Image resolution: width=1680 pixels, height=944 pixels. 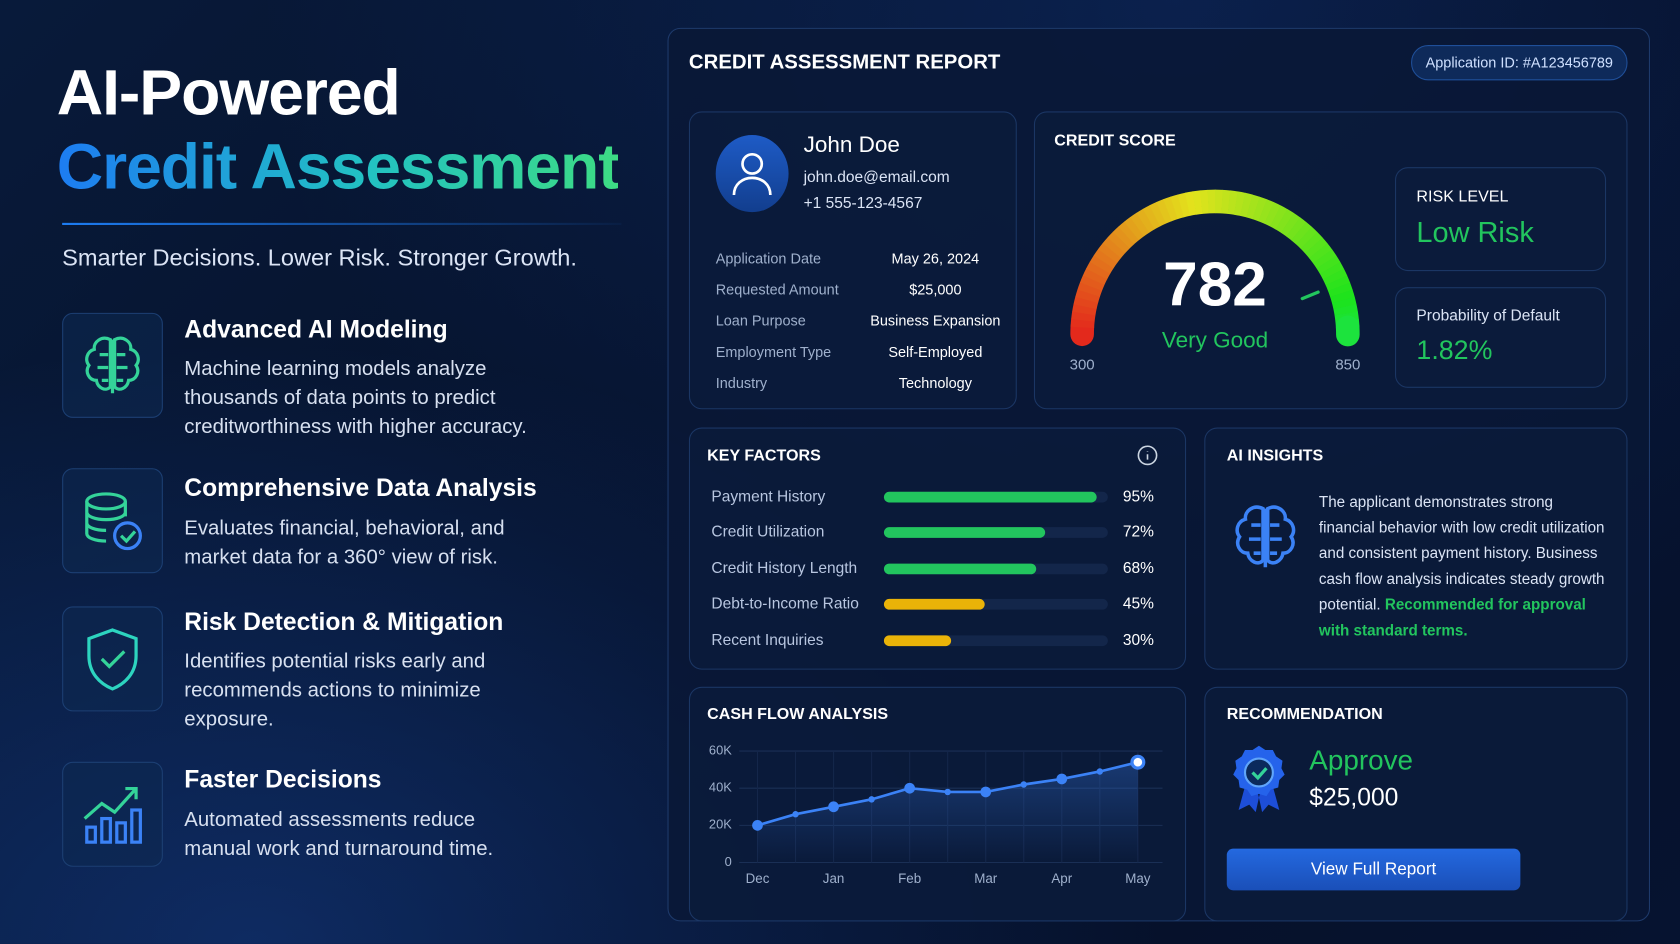 What do you see at coordinates (935, 352) in the screenshot?
I see `detail-value: Self-Employed` at bounding box center [935, 352].